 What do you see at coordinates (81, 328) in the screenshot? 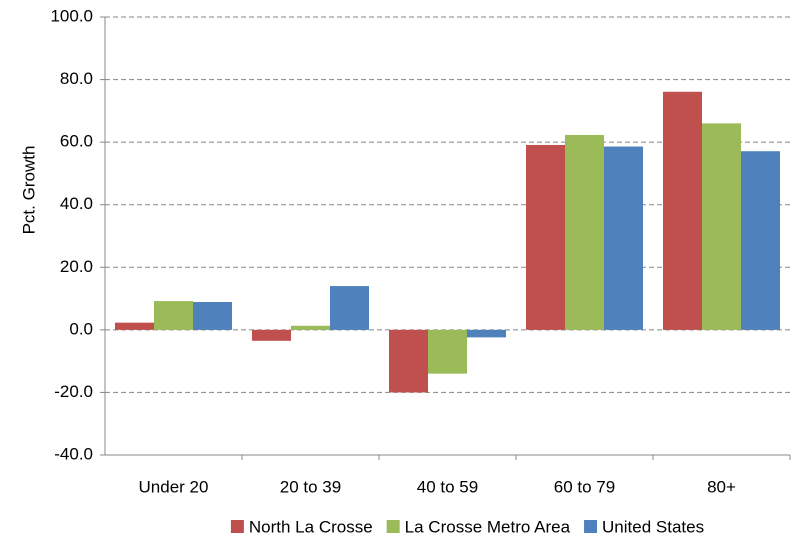
I see `y-tick-label: 0.0` at bounding box center [81, 328].